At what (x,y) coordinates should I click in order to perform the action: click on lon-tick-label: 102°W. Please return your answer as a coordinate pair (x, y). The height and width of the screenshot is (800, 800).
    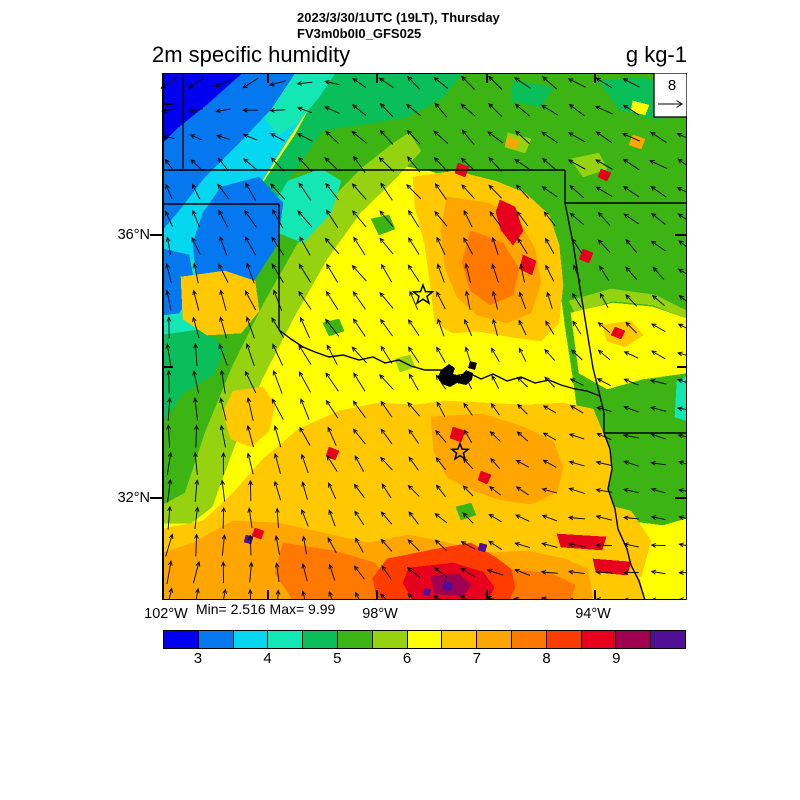
    Looking at the image, I should click on (166, 614).